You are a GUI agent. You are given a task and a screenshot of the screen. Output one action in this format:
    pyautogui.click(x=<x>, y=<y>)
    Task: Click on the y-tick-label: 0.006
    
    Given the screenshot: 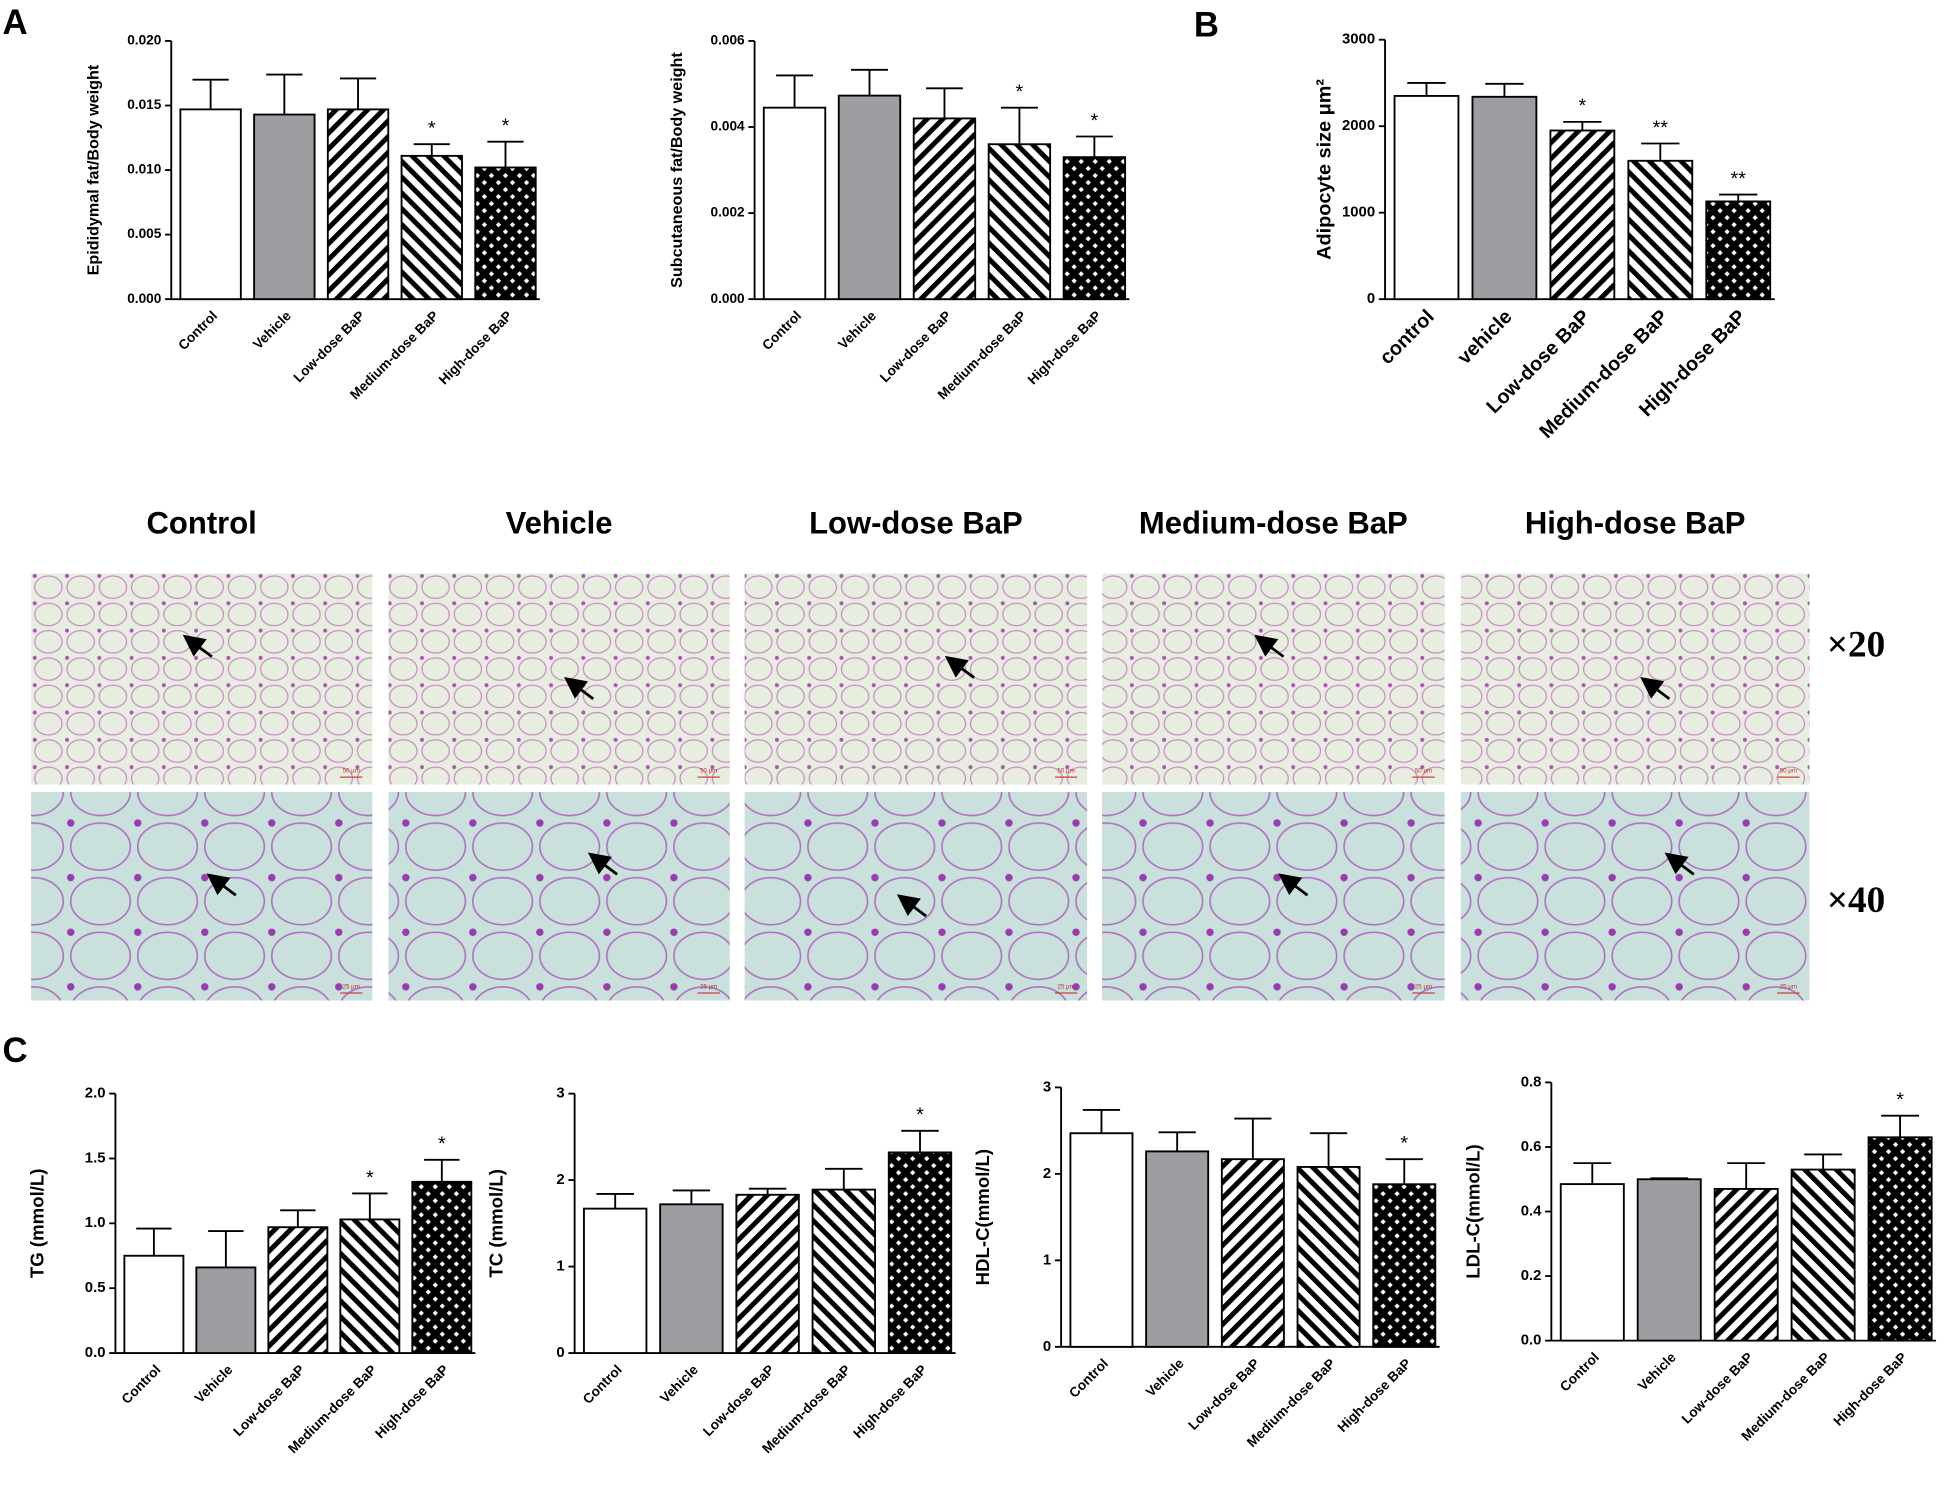 What is the action you would take?
    pyautogui.click(x=728, y=40)
    